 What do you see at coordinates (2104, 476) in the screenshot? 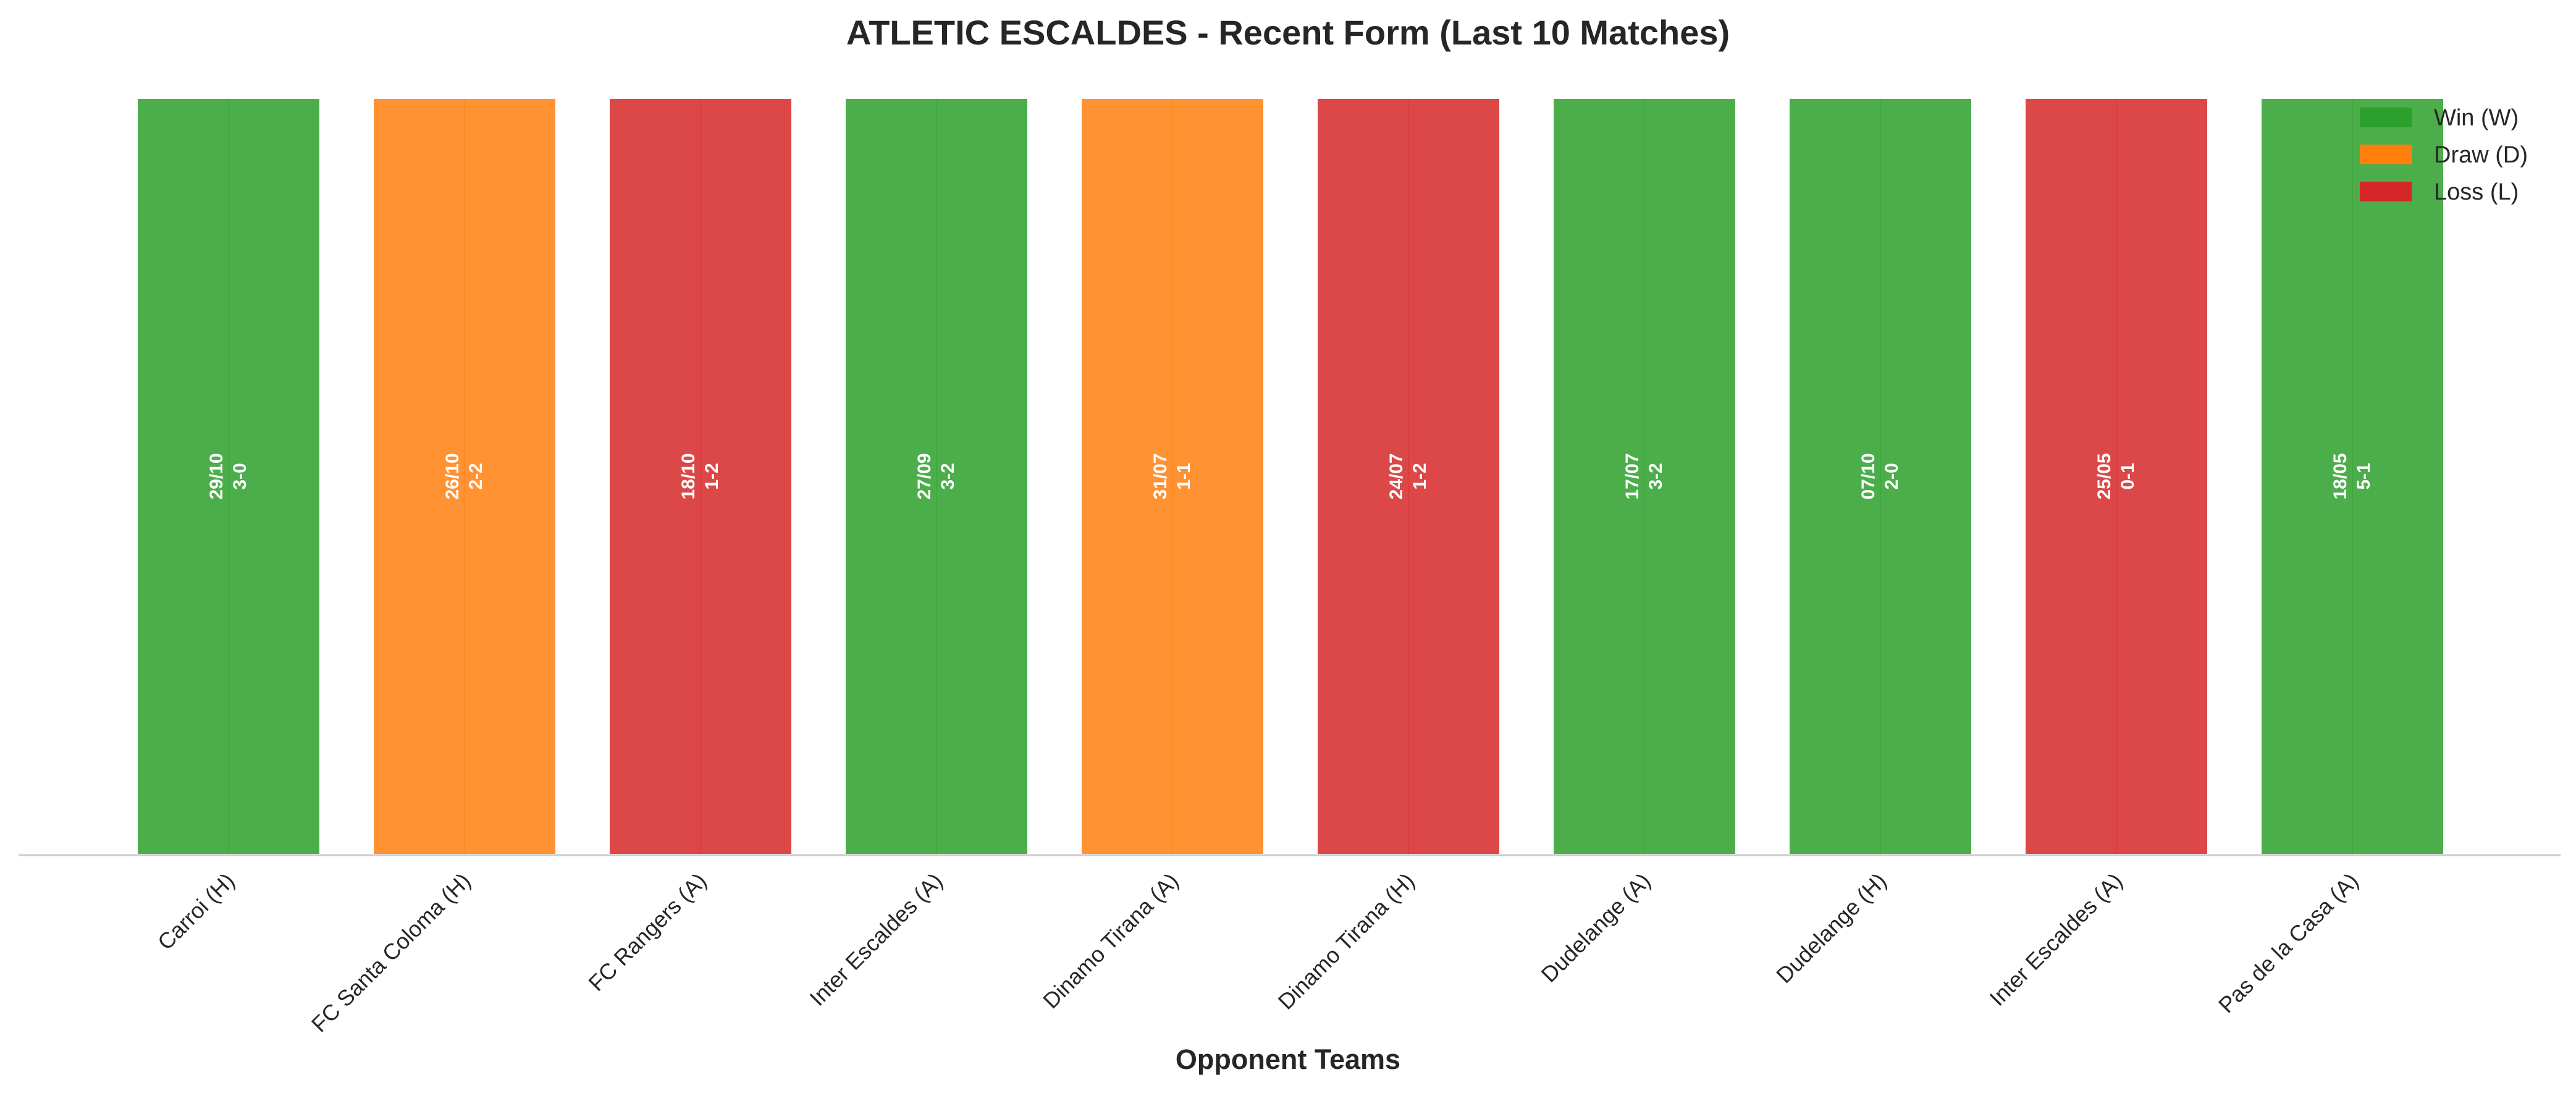
I see `bar-date-label: 25/05` at bounding box center [2104, 476].